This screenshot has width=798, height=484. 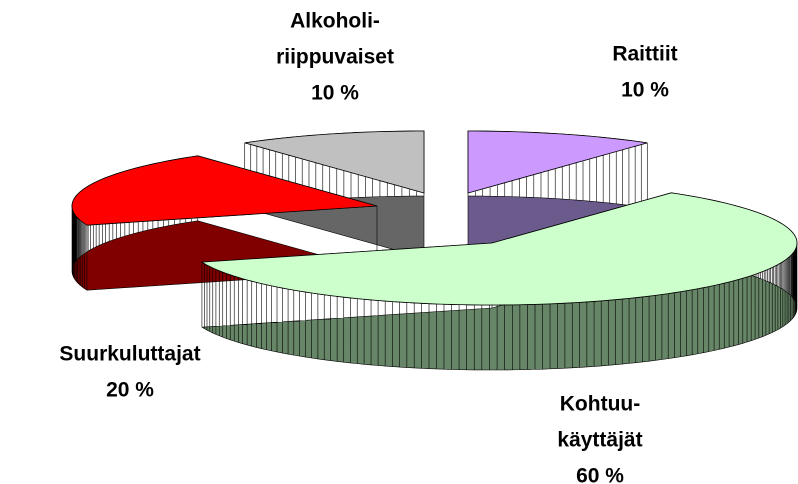 What do you see at coordinates (335, 21) in the screenshot?
I see `slice-label: Alkoholi-` at bounding box center [335, 21].